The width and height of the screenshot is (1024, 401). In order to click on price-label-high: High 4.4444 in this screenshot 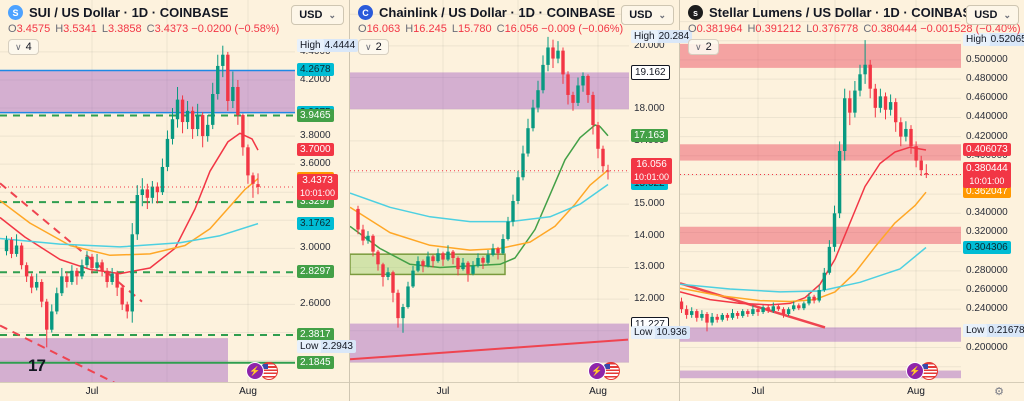, I will do `click(328, 45)`.